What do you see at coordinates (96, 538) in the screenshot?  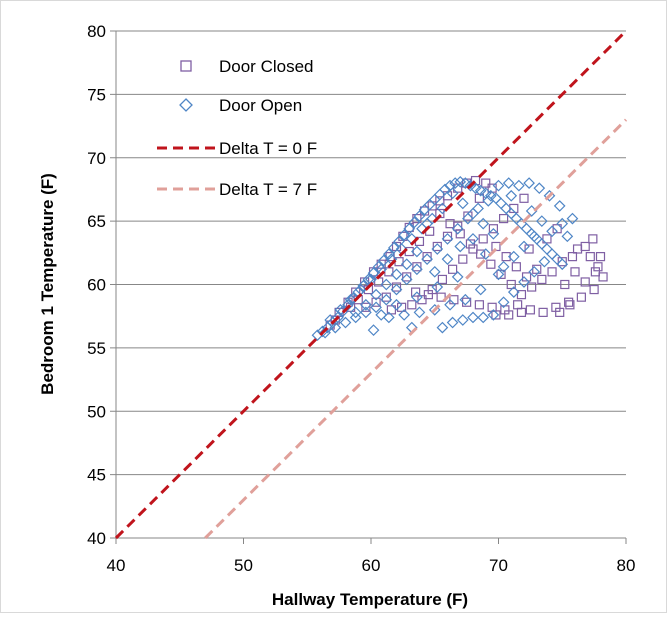 I see `y-tick-label: 40` at bounding box center [96, 538].